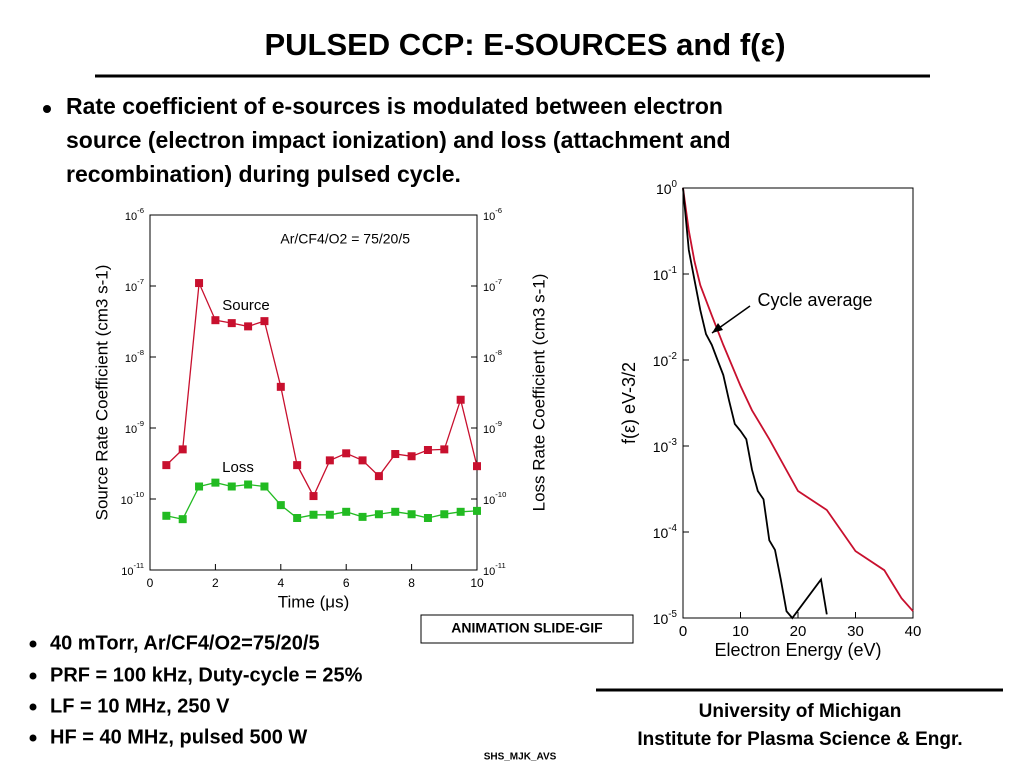 The image size is (1024, 768). What do you see at coordinates (717, 328) in the screenshot?
I see `arrow-head` at bounding box center [717, 328].